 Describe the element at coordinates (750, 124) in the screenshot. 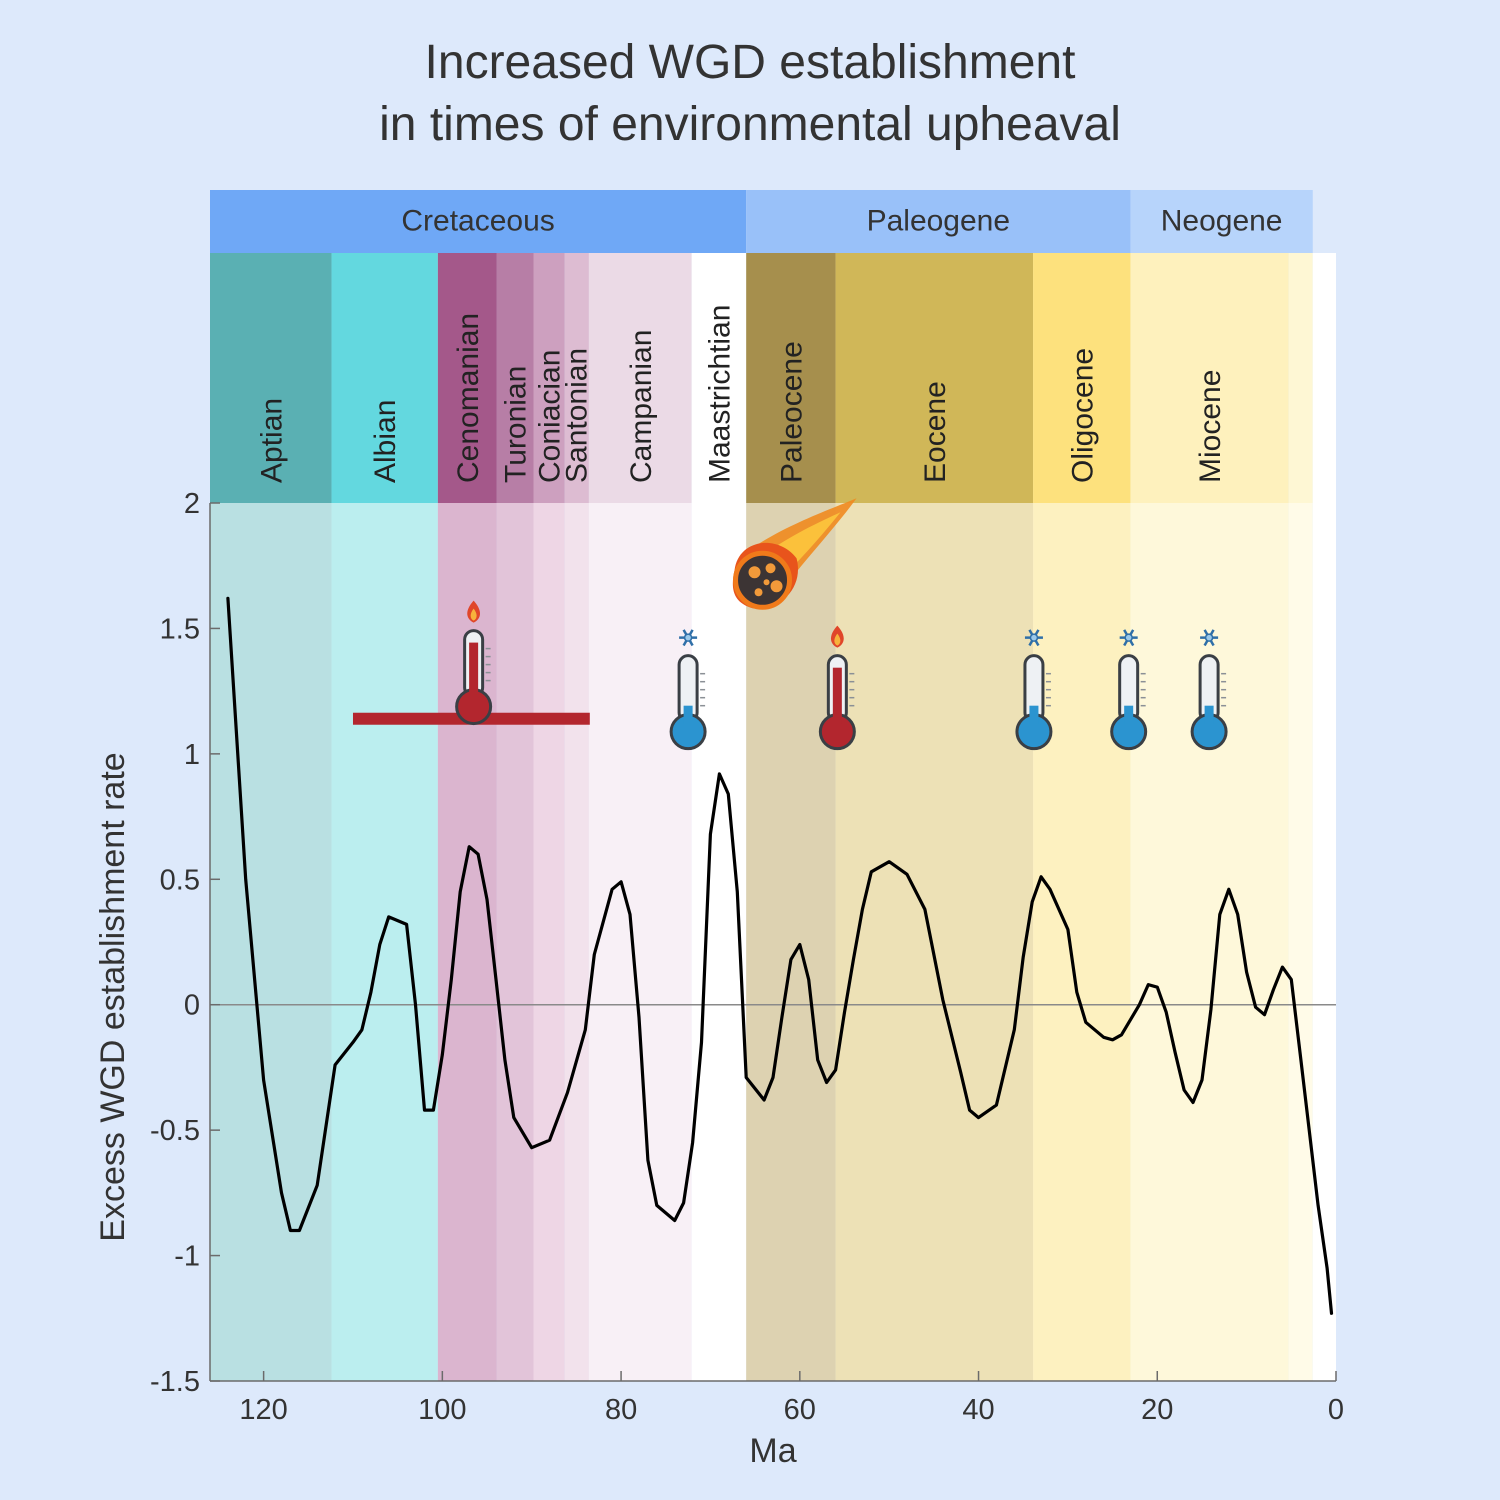

I see `title-line: in times of environmental upheaval` at that location.